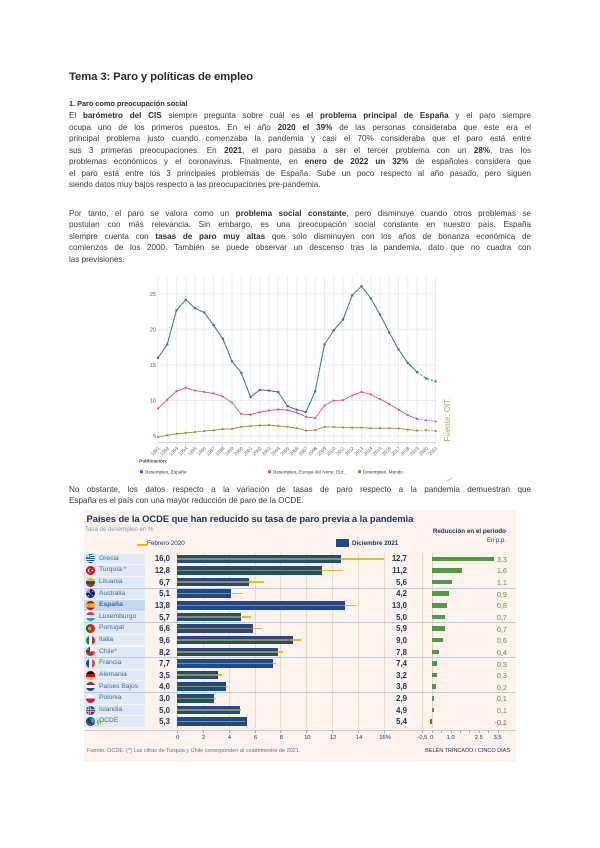 The height and width of the screenshot is (848, 600). What do you see at coordinates (201, 450) in the screenshot?
I see `svg-text: 1996` at bounding box center [201, 450].